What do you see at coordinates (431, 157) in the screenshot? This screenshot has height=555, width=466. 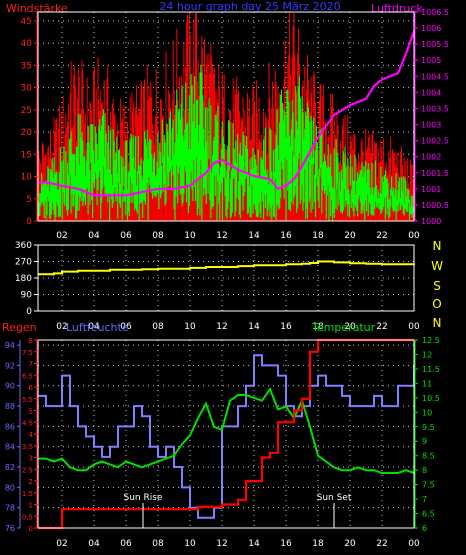 I see `pressure-y-tick-label: 1002` at bounding box center [431, 157].